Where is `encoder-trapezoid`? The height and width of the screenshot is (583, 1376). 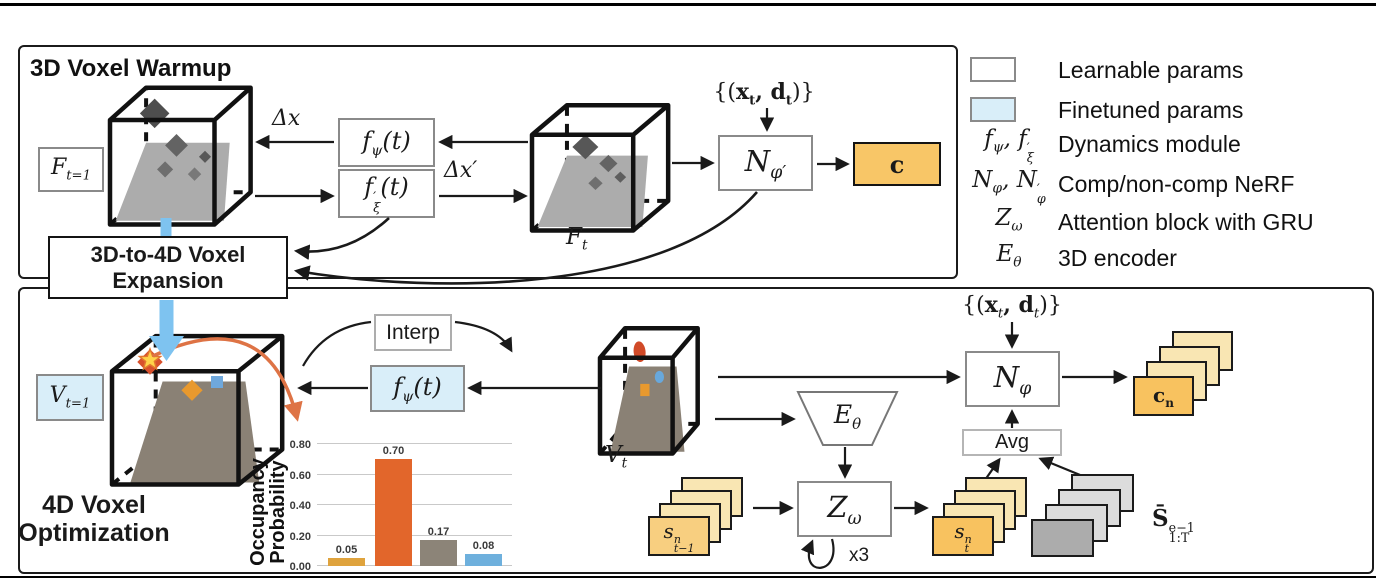 encoder-trapezoid is located at coordinates (847, 418).